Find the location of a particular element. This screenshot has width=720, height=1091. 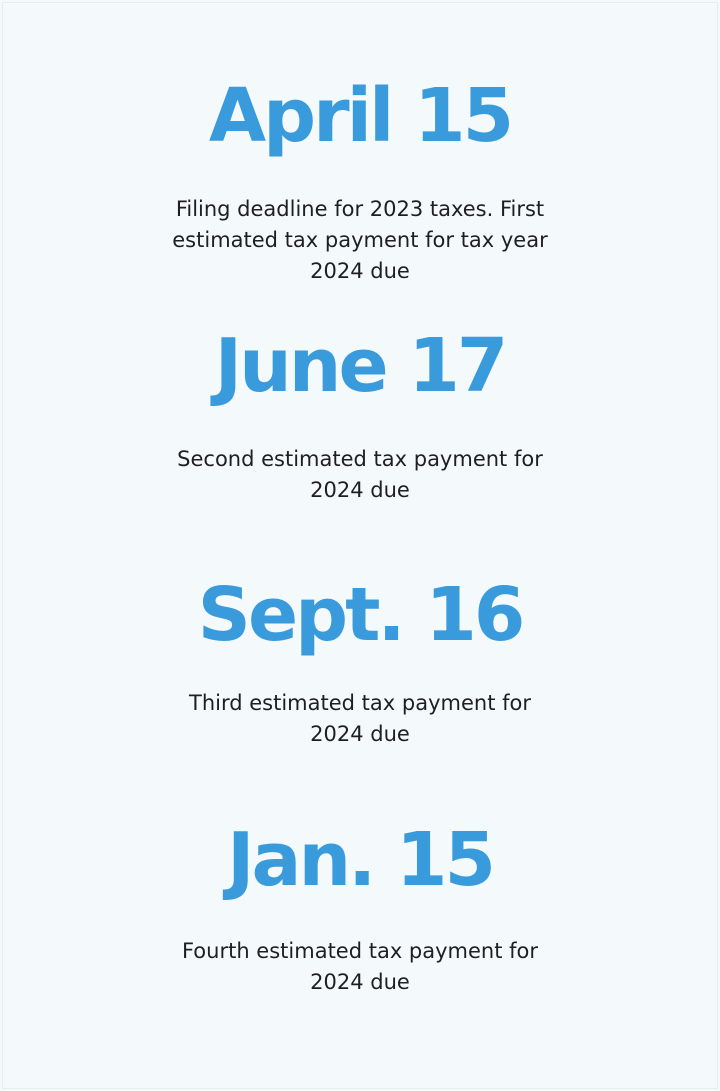

deadline-june: June 17 is located at coordinates (360, 366).